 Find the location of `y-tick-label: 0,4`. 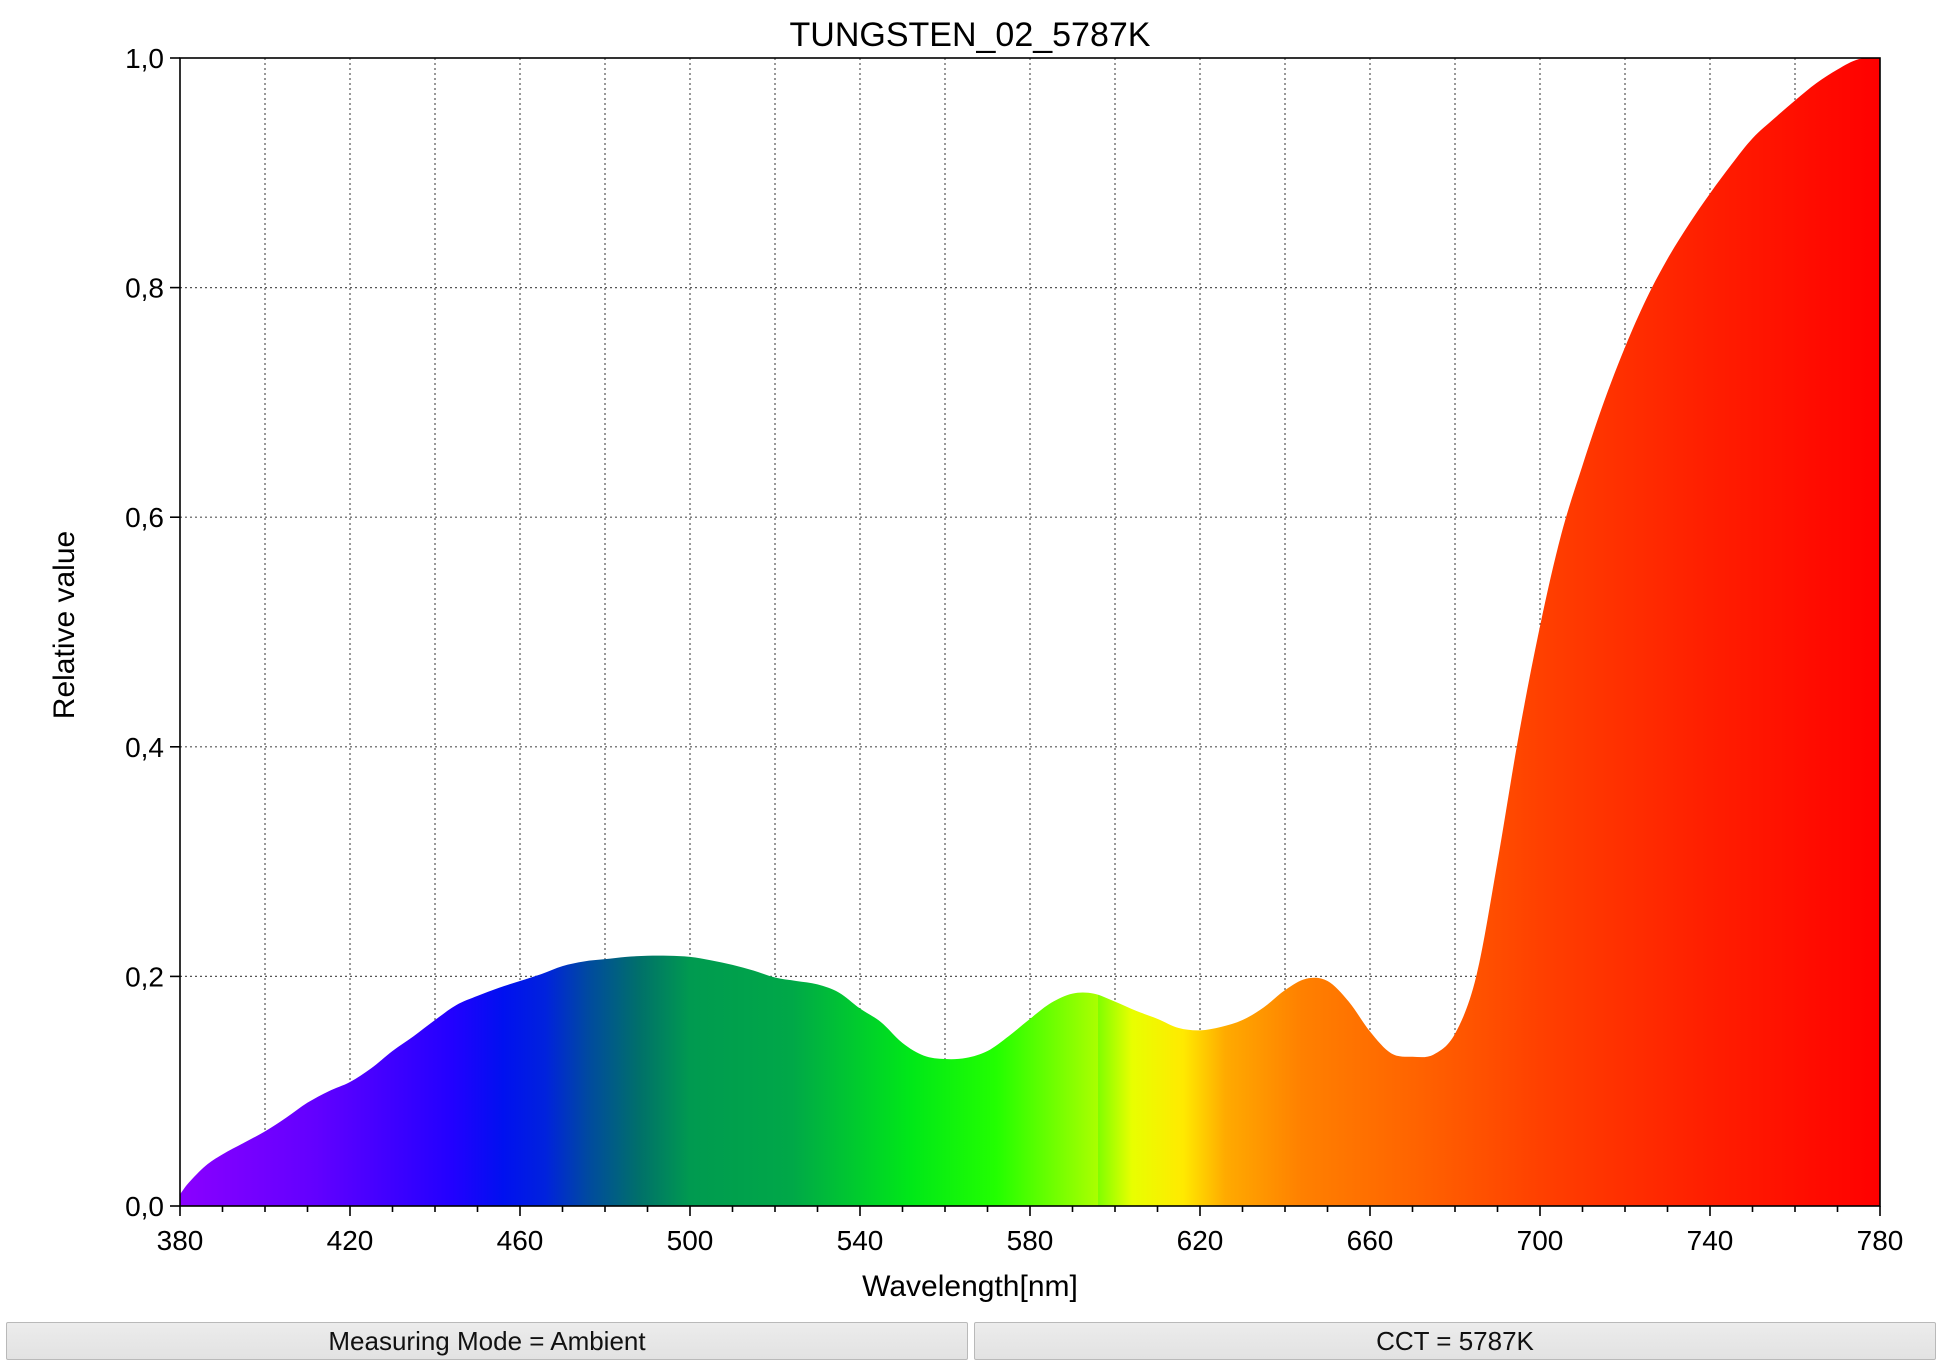

y-tick-label: 0,4 is located at coordinates (144, 747).